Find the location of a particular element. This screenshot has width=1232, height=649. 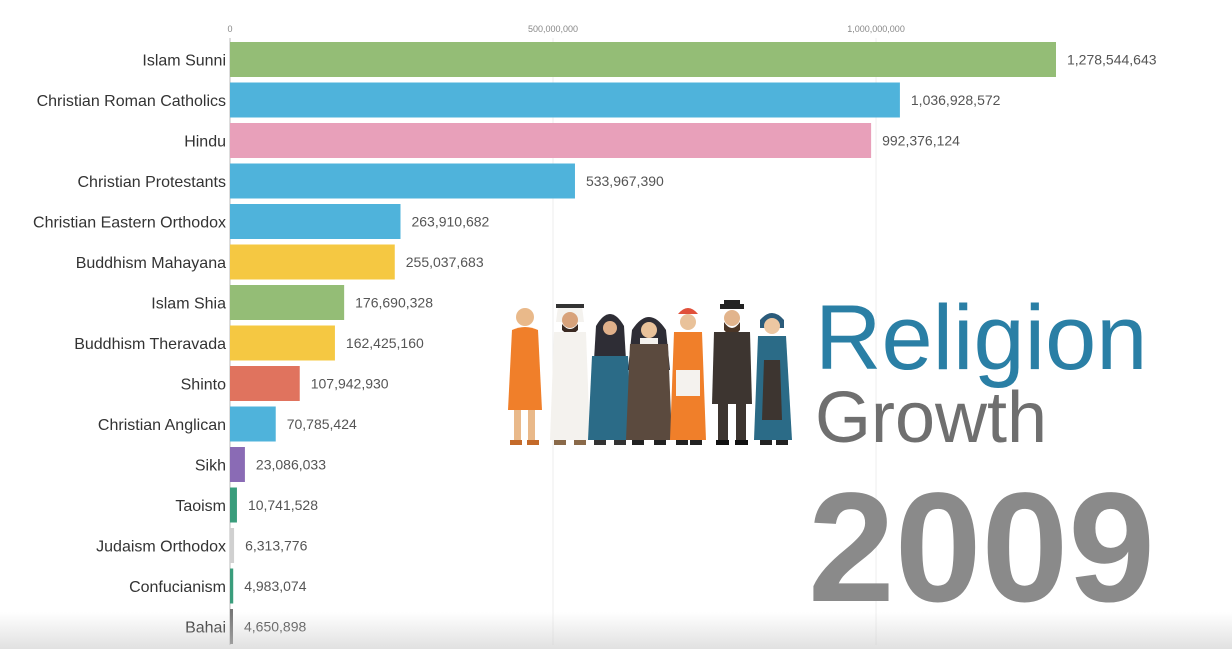

value-label: 162,425,160 is located at coordinates (385, 343).